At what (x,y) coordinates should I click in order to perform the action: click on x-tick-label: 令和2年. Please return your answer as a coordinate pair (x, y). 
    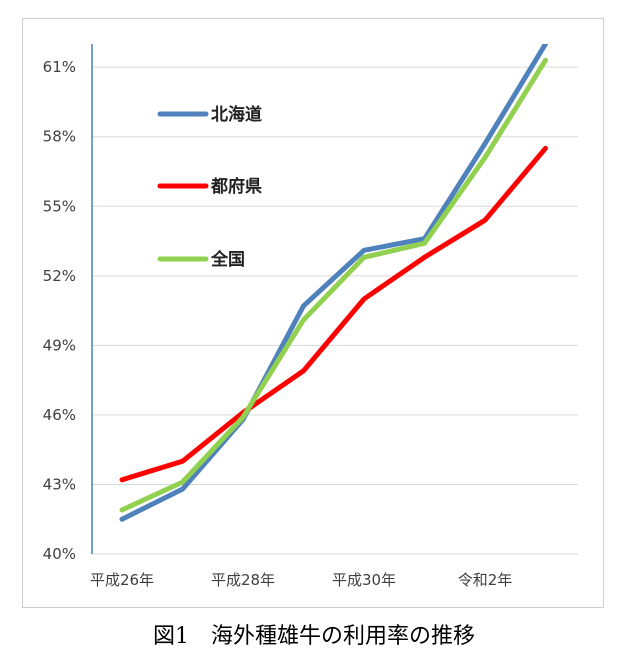
    Looking at the image, I should click on (485, 580).